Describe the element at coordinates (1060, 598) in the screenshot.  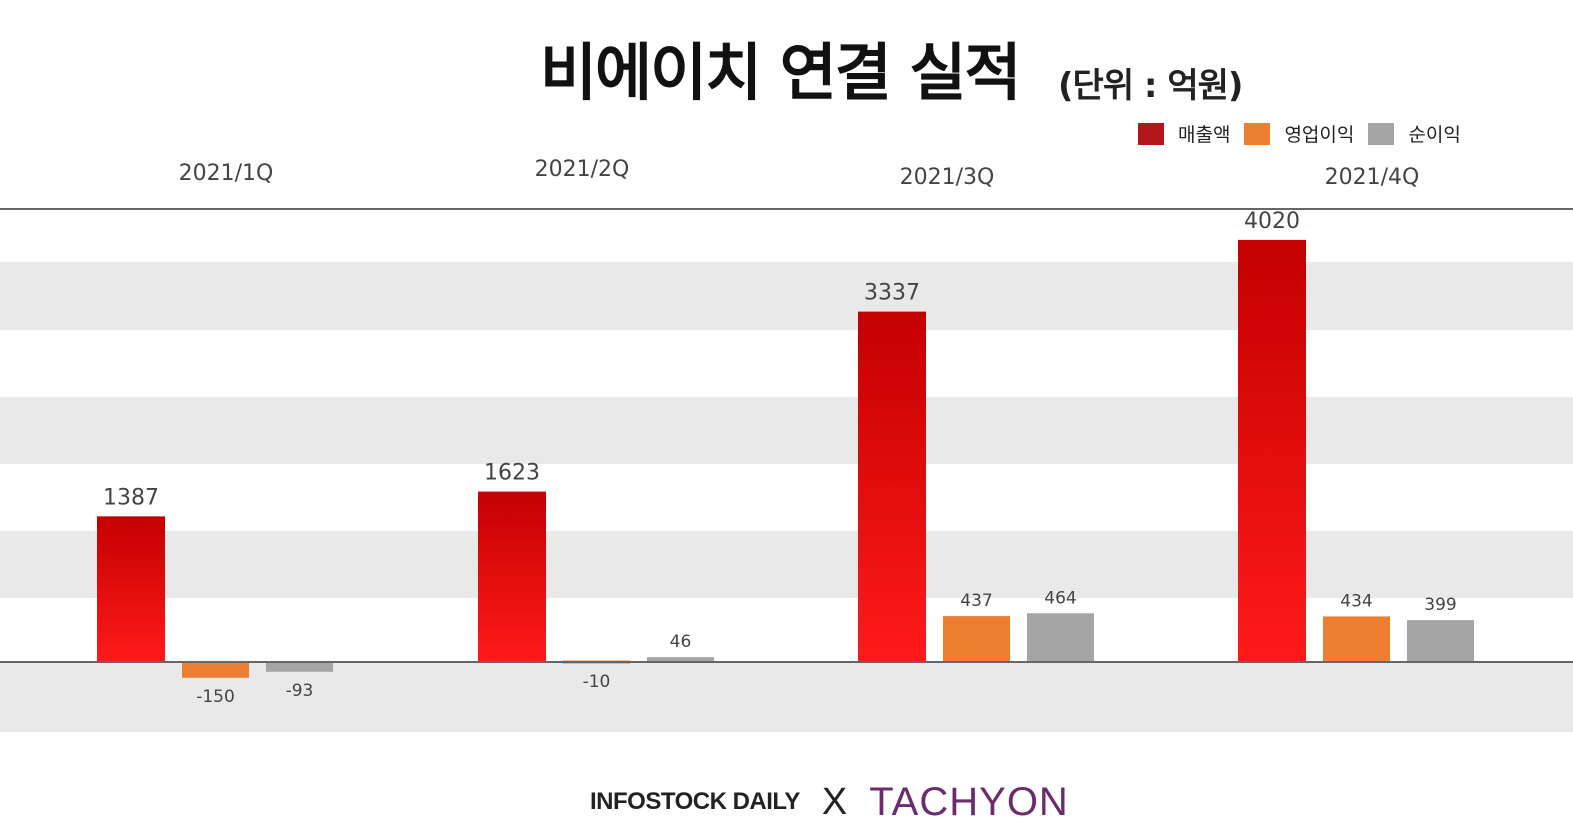
I see `data-label-net-profit: 464` at that location.